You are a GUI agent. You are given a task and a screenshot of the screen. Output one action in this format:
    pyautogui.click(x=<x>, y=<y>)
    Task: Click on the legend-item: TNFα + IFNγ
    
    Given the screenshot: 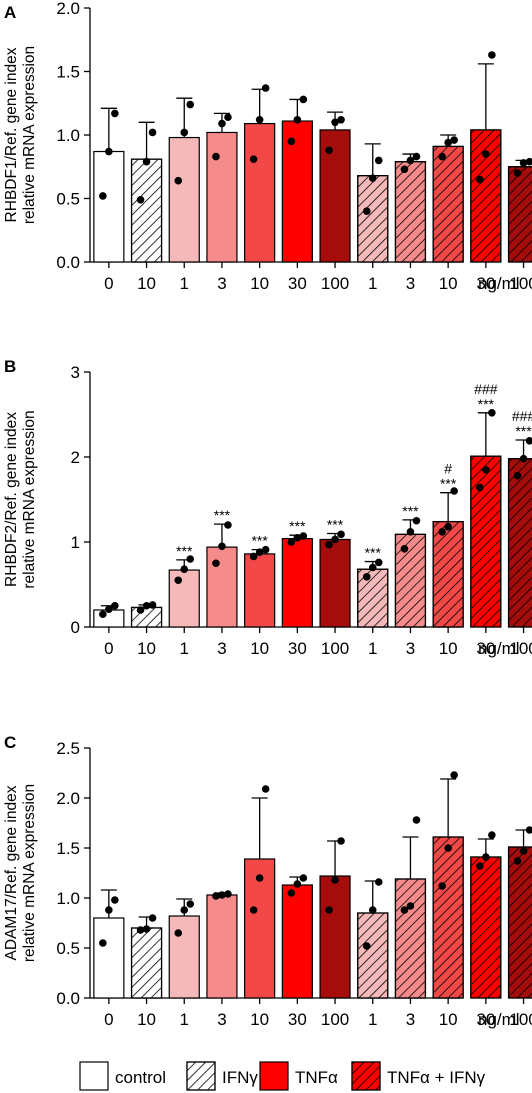 What is the action you would take?
    pyautogui.click(x=418, y=1076)
    